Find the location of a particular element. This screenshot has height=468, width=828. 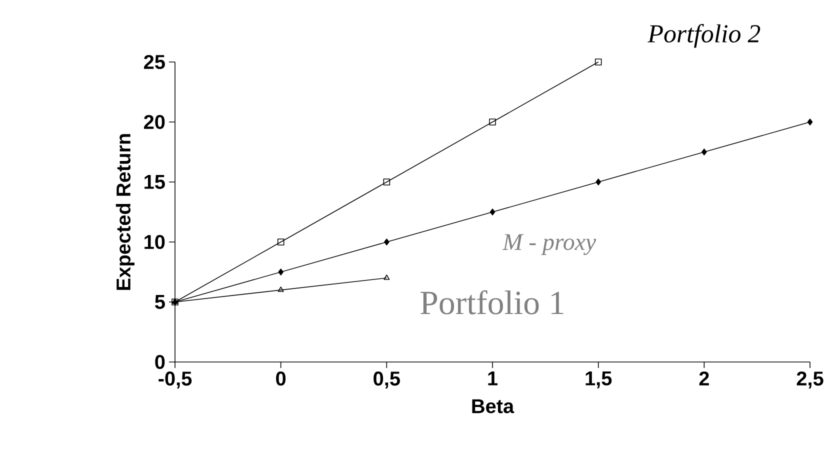

x-tick-label: 1 is located at coordinates (493, 379).